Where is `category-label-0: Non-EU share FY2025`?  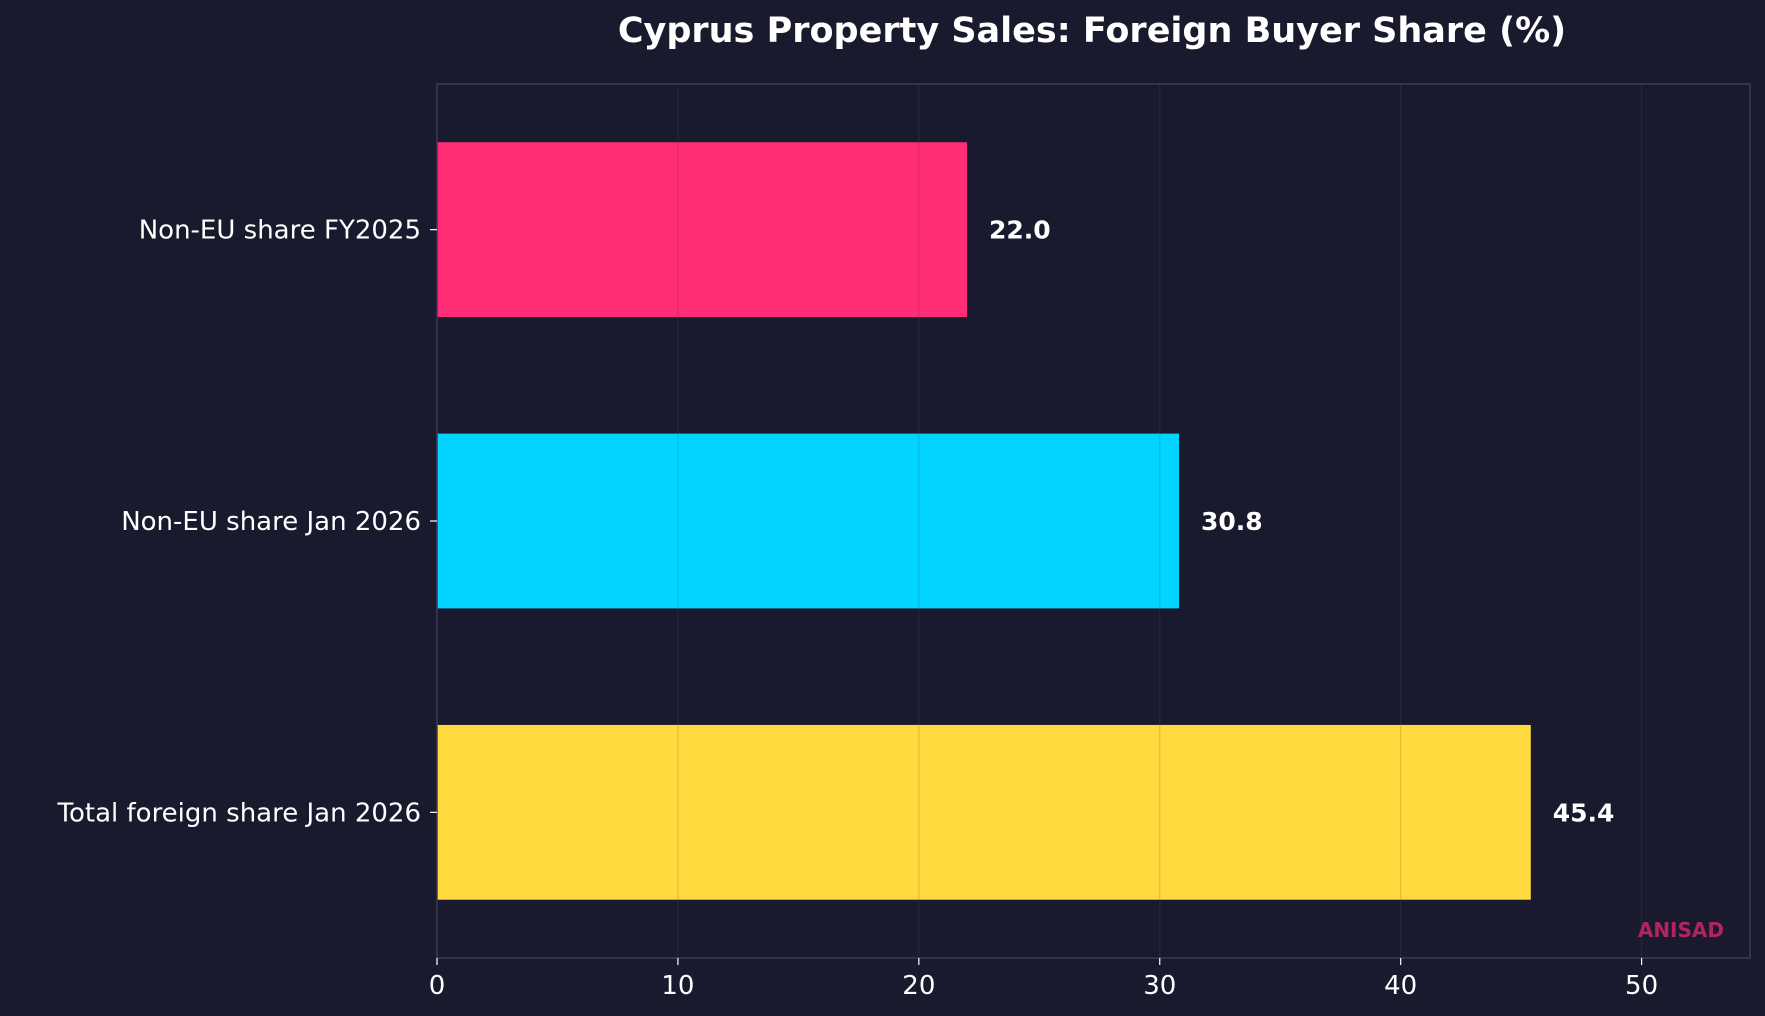
category-label-0: Non-EU share FY2025 is located at coordinates (280, 231).